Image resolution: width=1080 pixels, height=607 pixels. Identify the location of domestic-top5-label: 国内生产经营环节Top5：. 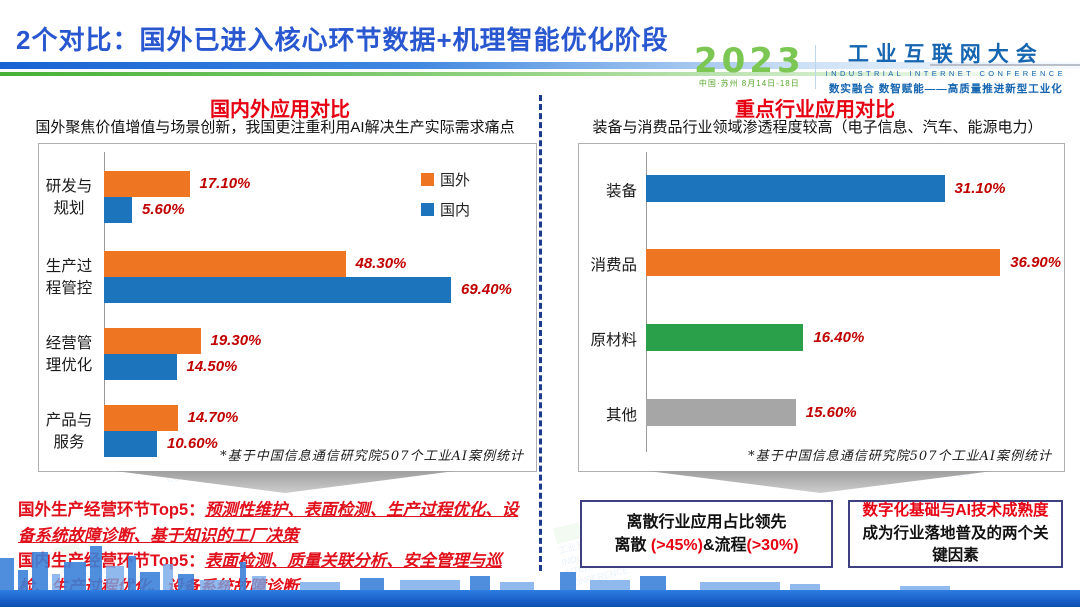
(111, 561).